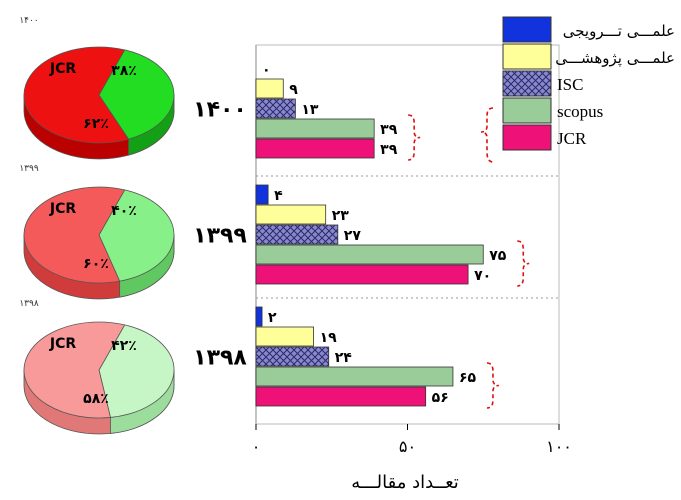 Image resolution: width=681 pixels, height=500 pixels. What do you see at coordinates (487, 135) in the screenshot?
I see `red-bracket-legend` at bounding box center [487, 135].